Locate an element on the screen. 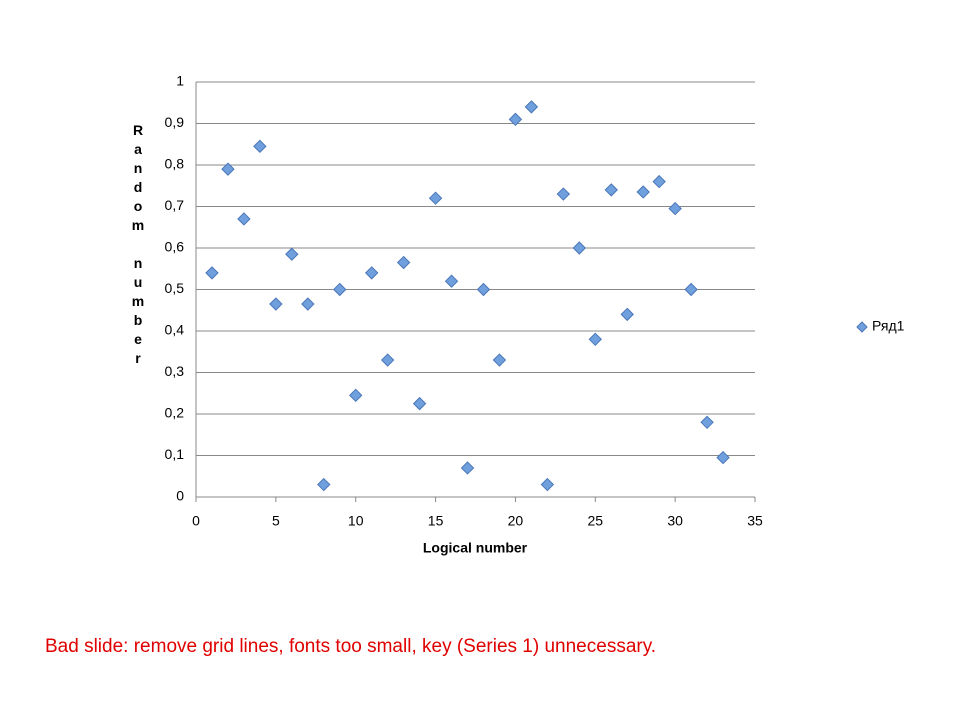 Image resolution: width=960 pixels, height=720 pixels. y-axis-label: Random number is located at coordinates (138, 245).